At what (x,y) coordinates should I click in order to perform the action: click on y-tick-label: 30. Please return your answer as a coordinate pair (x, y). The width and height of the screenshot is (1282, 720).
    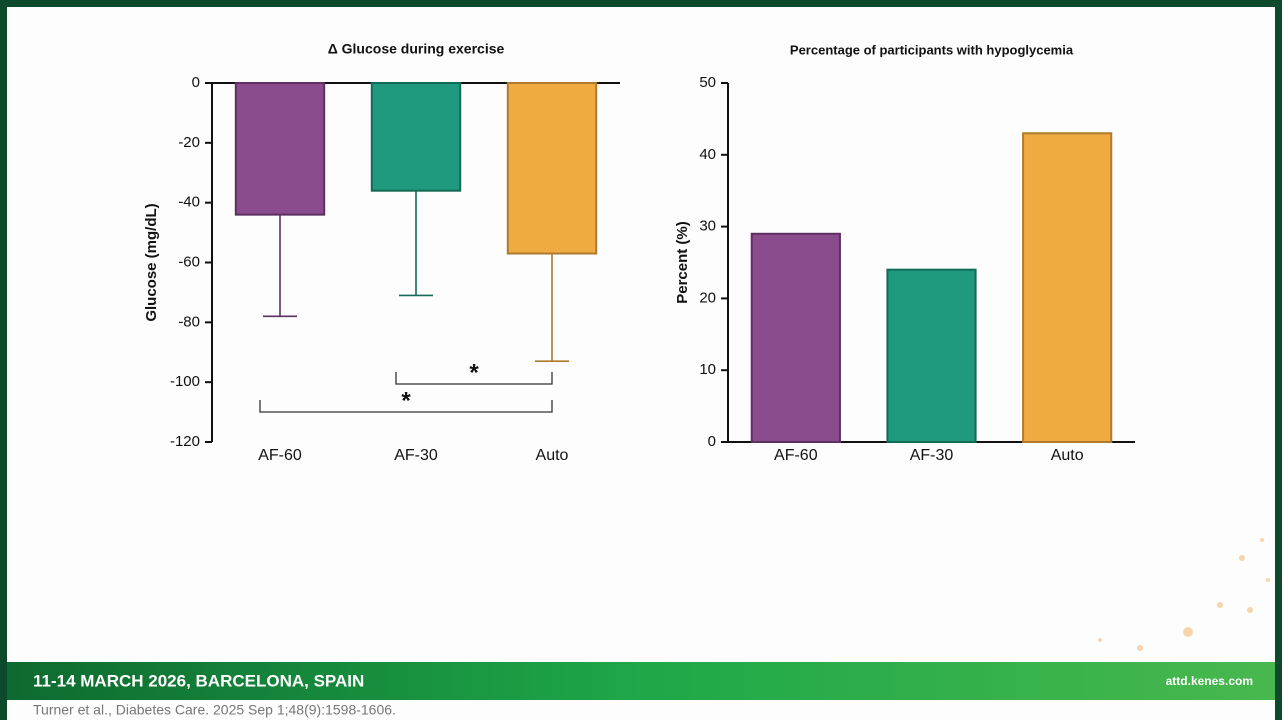
    Looking at the image, I should click on (707, 226).